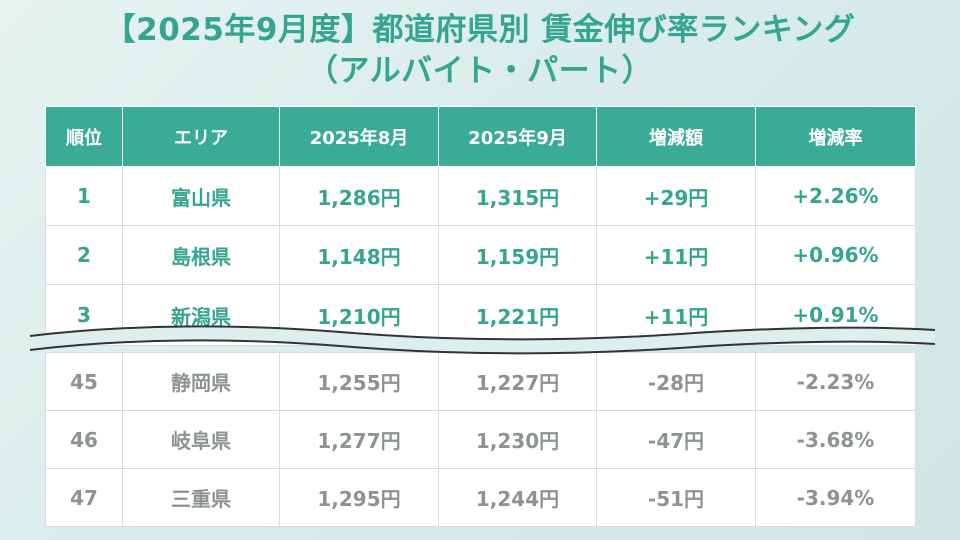 Image resolution: width=960 pixels, height=540 pixels. What do you see at coordinates (517, 381) in the screenshot?
I see `sep-wage-cell: 1,227円` at bounding box center [517, 381].